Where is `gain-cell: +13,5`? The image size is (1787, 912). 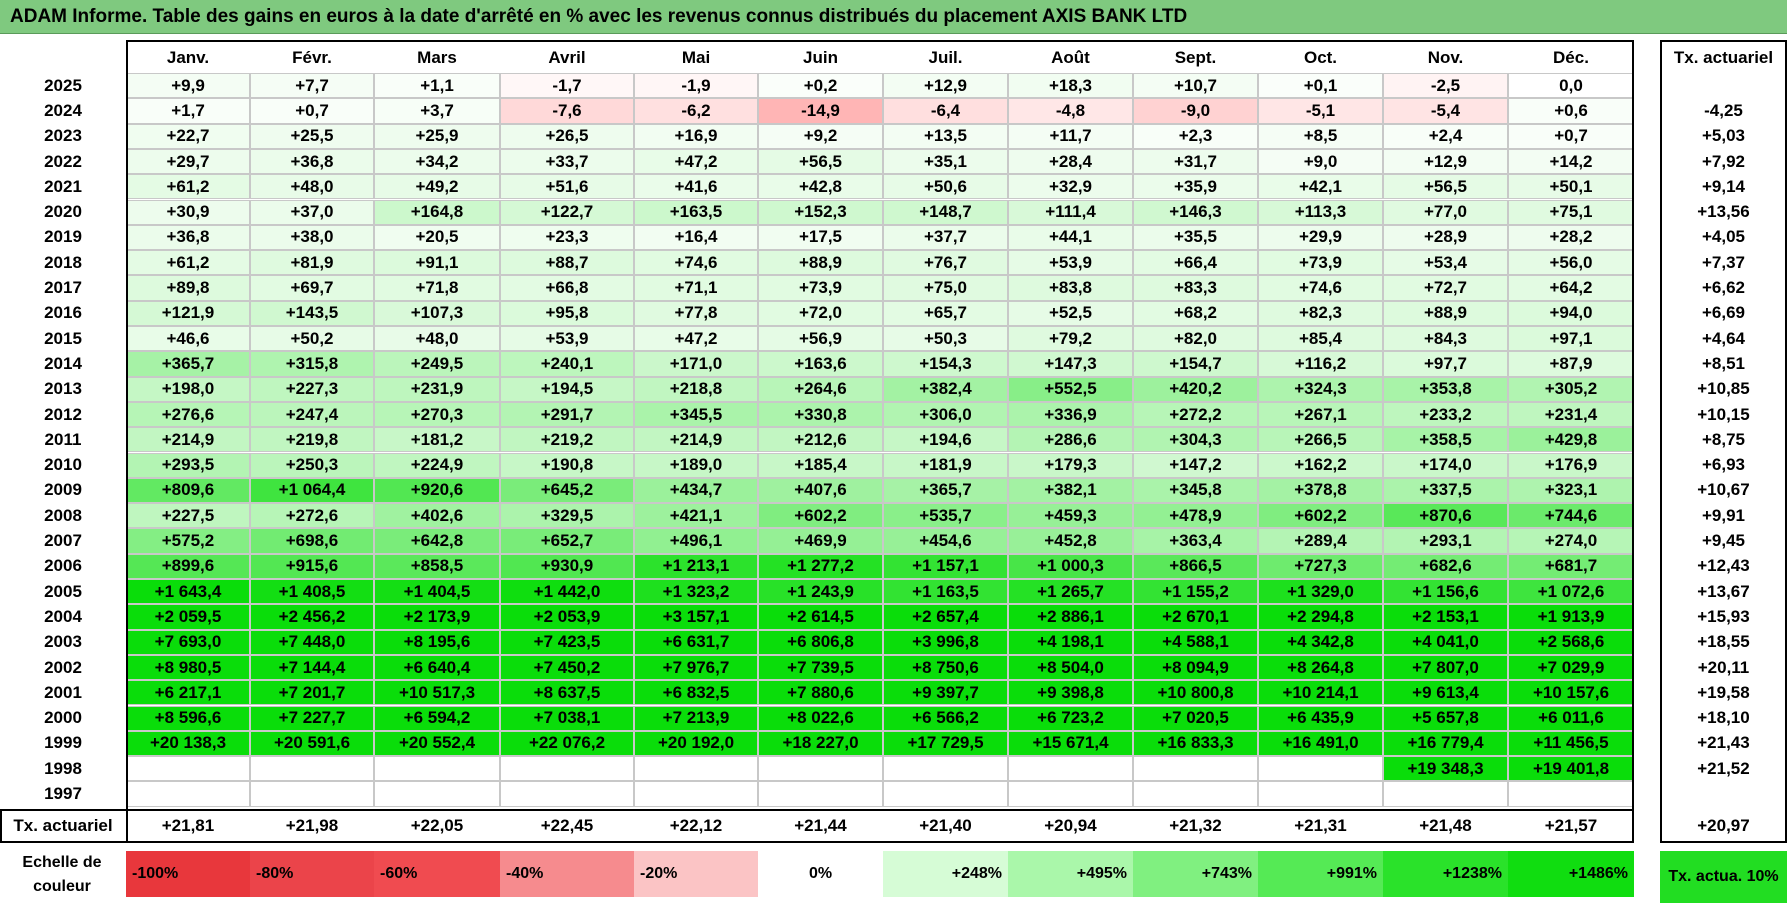
gain-cell: +13,5 is located at coordinates (945, 136).